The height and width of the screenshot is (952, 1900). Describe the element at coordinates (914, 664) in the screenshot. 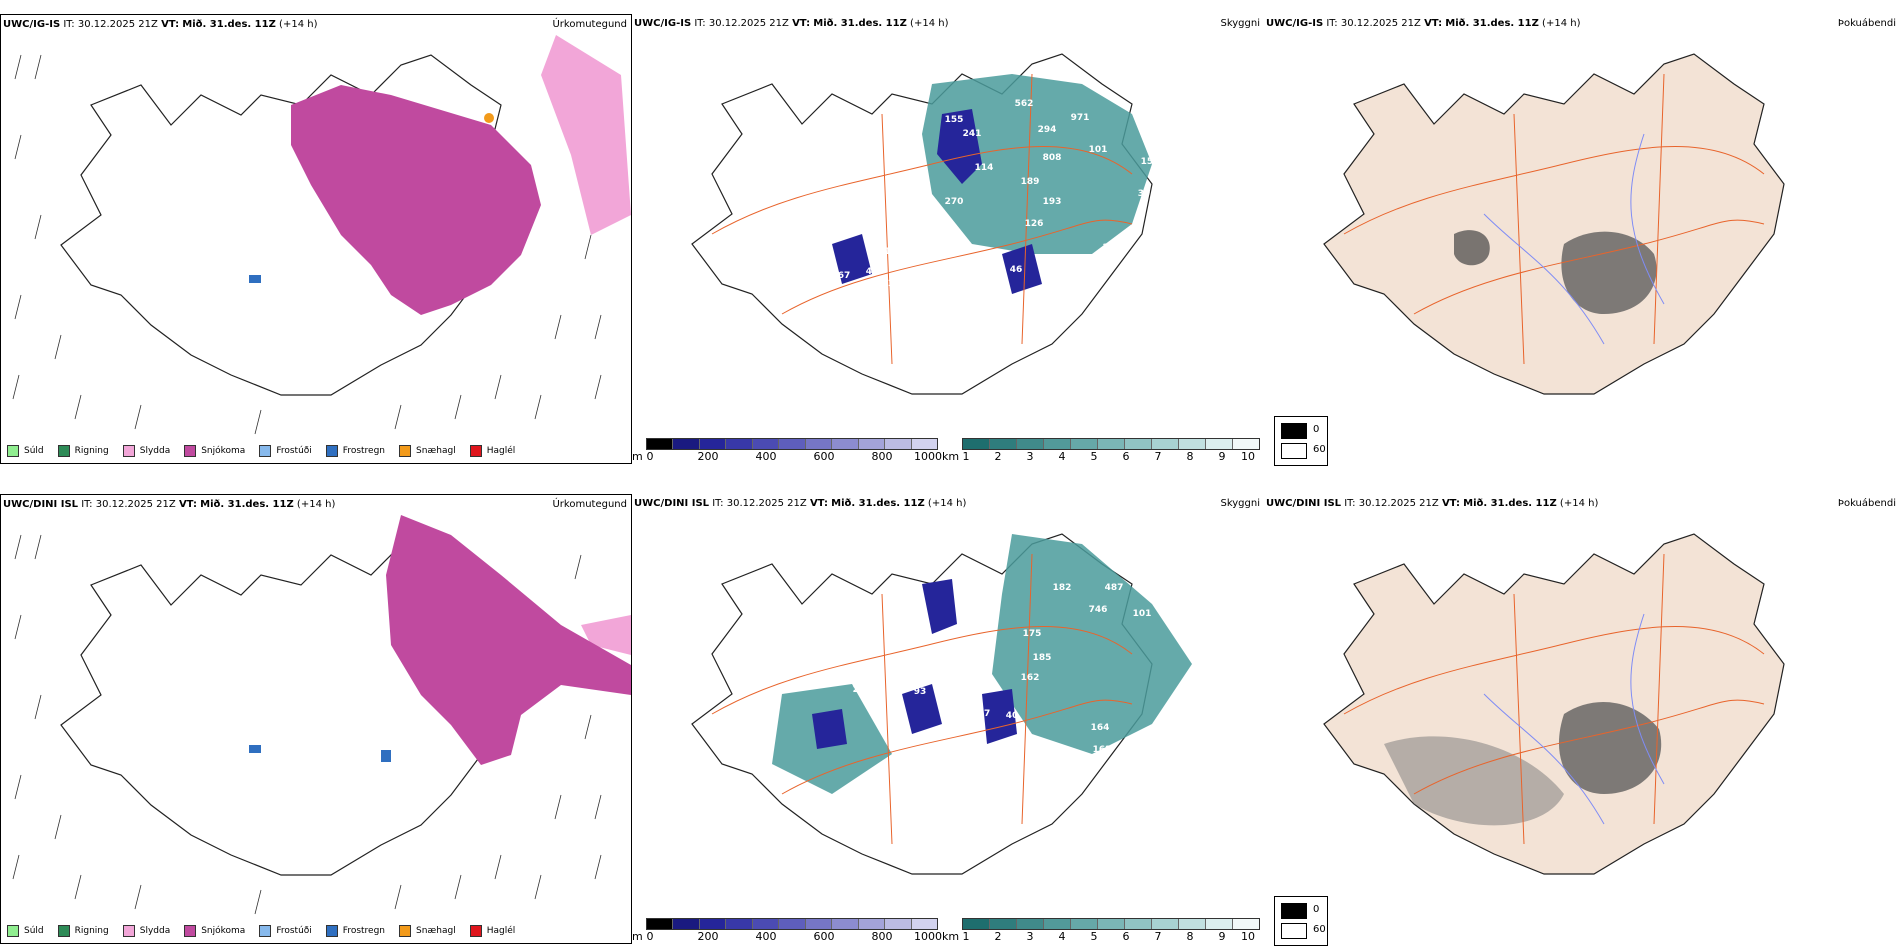

I see `cloudbase-area` at that location.